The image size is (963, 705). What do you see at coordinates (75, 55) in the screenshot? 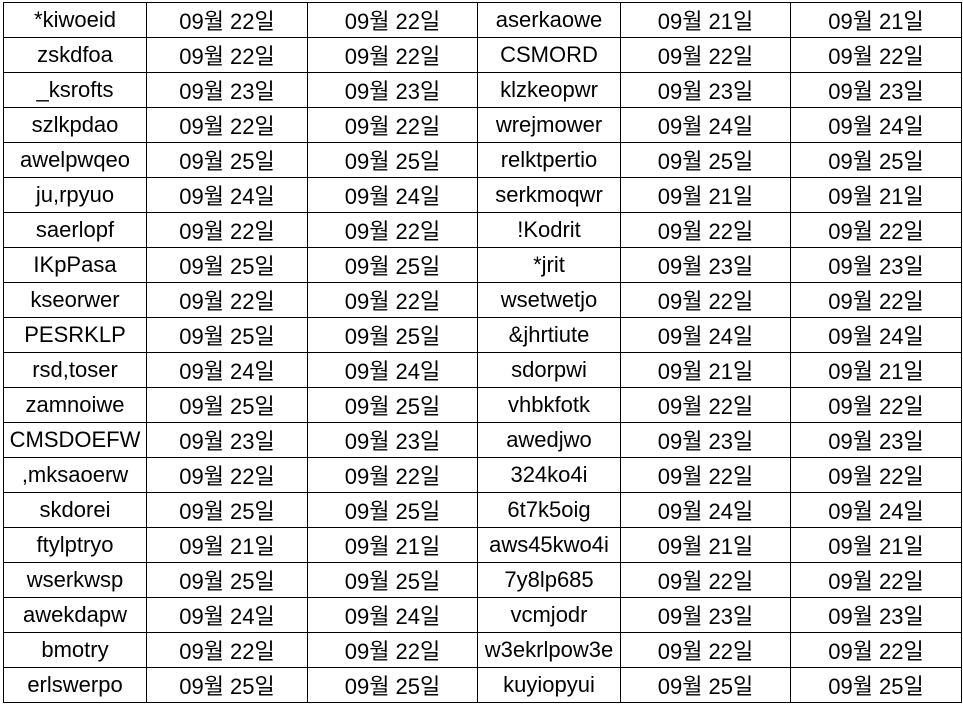
I see `name-cell: zskdfoa` at bounding box center [75, 55].